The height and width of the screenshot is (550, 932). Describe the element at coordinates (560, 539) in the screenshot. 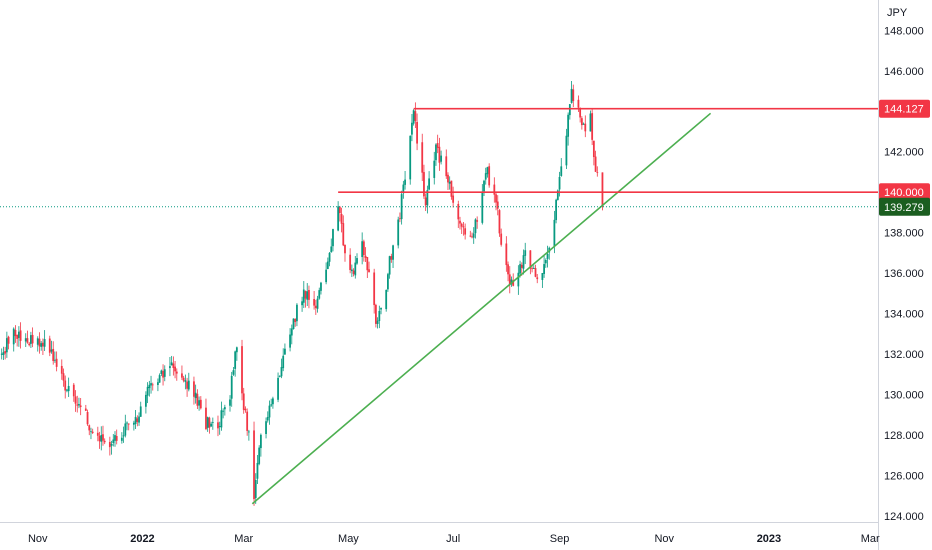

I see `x-tick-label: Sep` at that location.